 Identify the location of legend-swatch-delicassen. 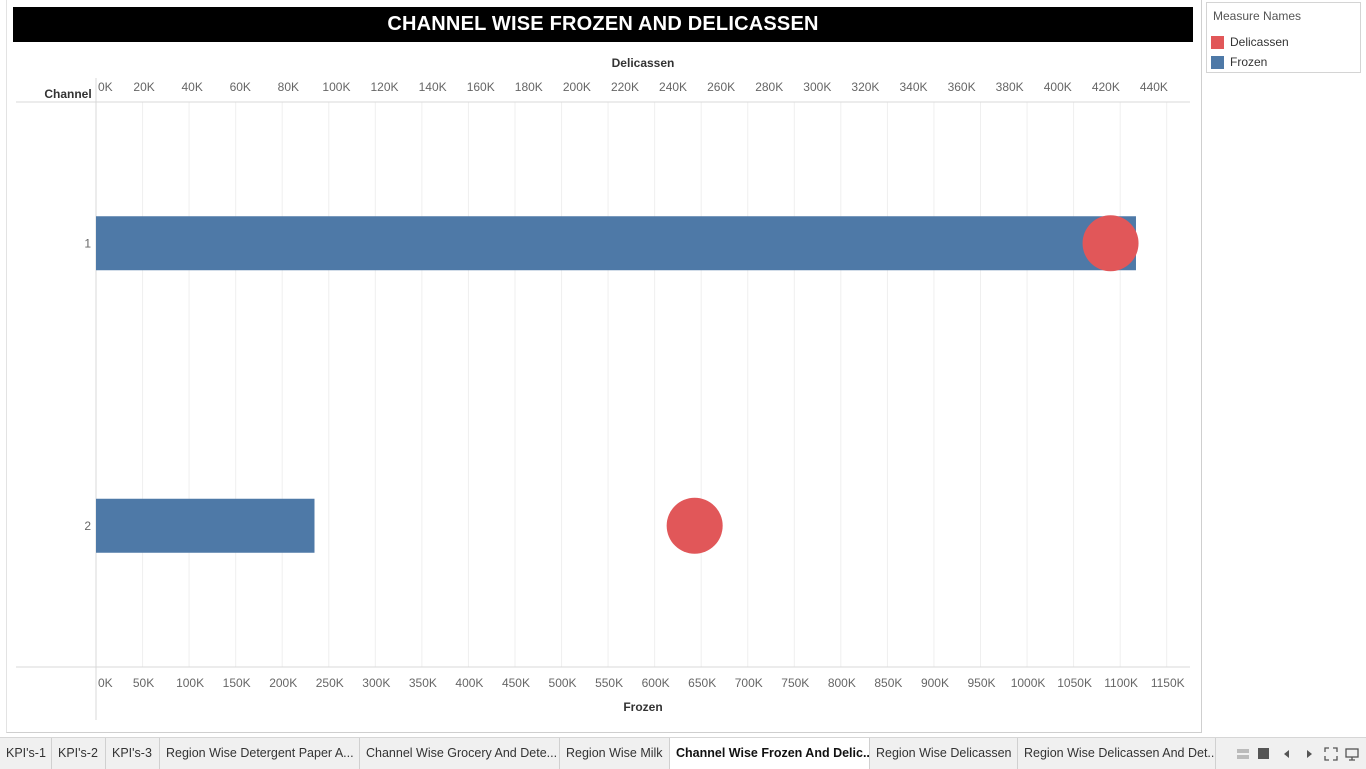
(1217, 42).